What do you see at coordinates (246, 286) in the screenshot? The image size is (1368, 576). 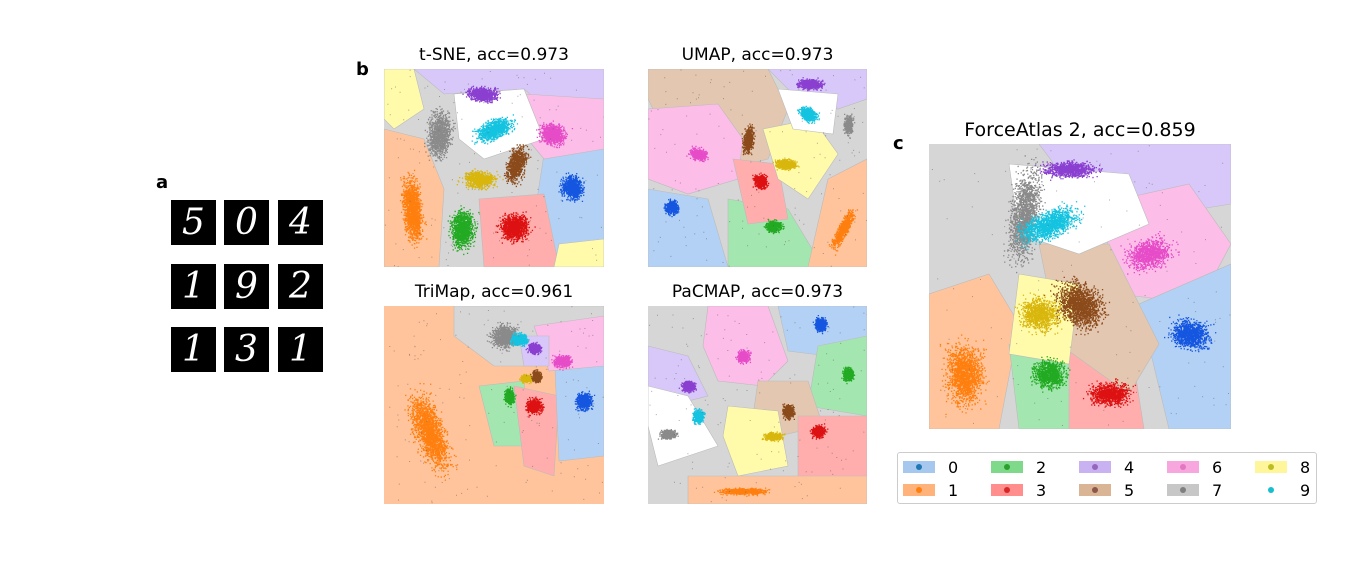 I see `digit-glyph: 9` at bounding box center [246, 286].